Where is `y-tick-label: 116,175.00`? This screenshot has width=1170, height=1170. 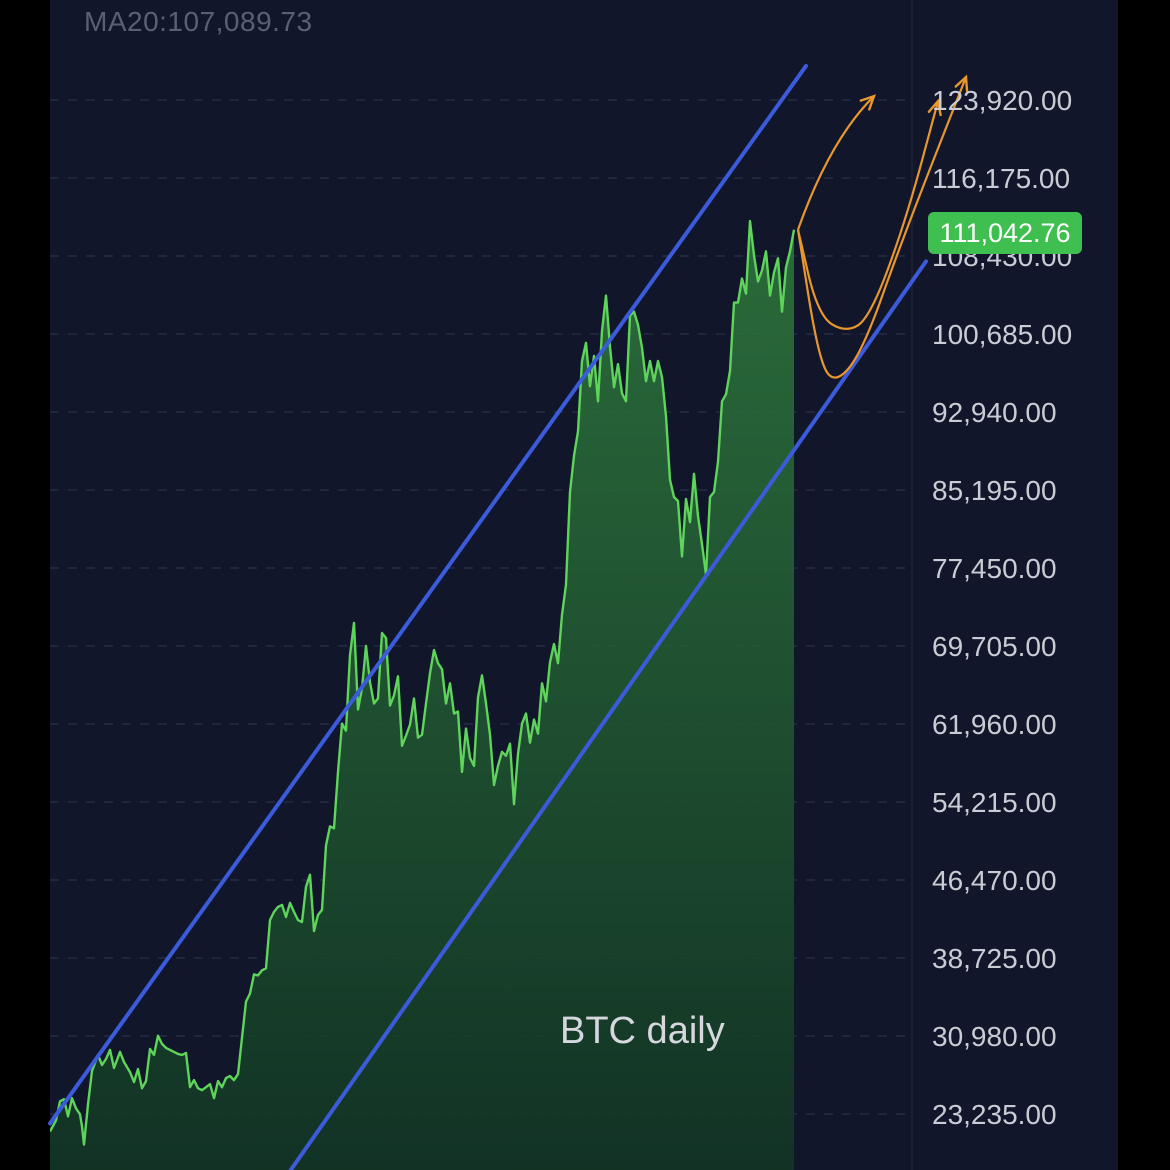 y-tick-label: 116,175.00 is located at coordinates (1001, 178).